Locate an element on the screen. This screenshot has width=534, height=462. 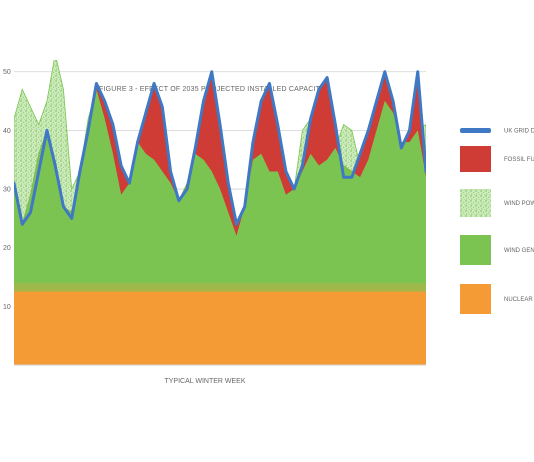
legend-item-wind_power: WIND POW is located at coordinates (497, 203).